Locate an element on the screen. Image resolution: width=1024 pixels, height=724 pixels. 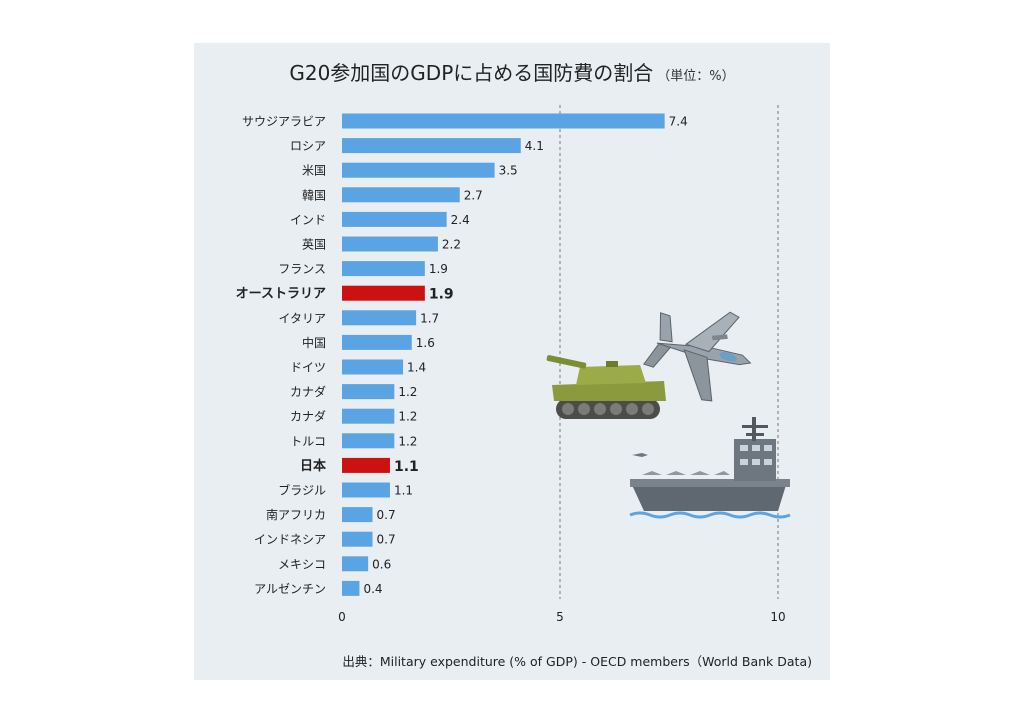
x-axis: 0 5 10 is located at coordinates (561, 617).